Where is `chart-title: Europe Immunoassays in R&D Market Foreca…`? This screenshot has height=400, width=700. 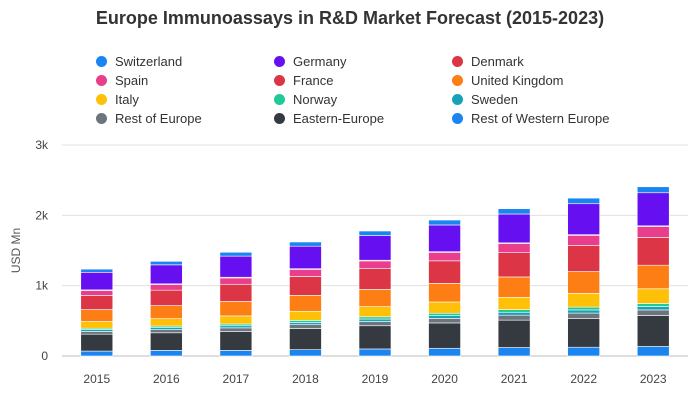
chart-title: Europe Immunoassays in R&D Market Foreca… is located at coordinates (350, 18).